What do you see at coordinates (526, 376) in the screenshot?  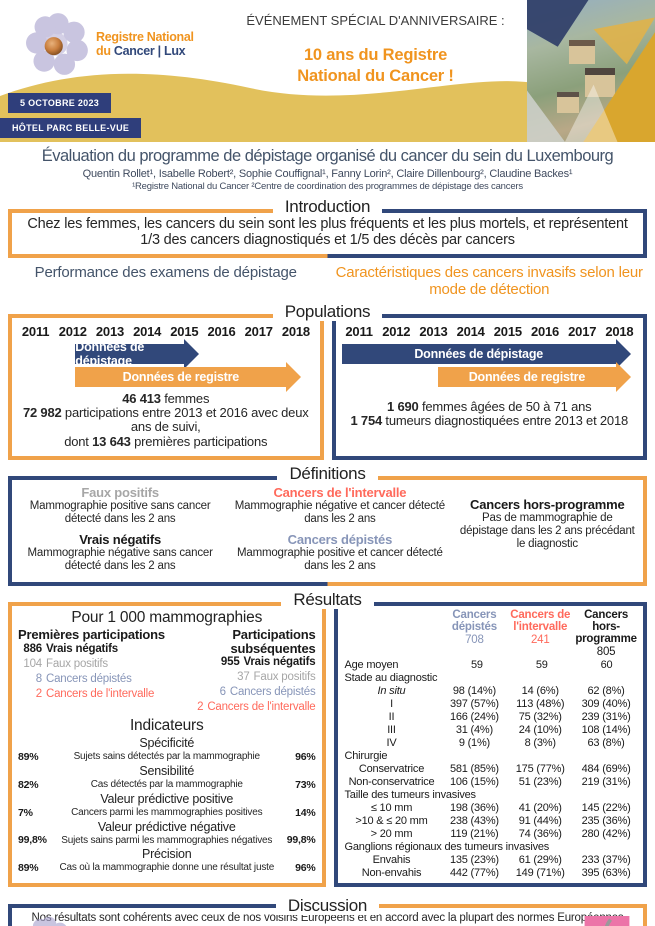 I see `registre-data-arrow: Données de registre` at bounding box center [526, 376].